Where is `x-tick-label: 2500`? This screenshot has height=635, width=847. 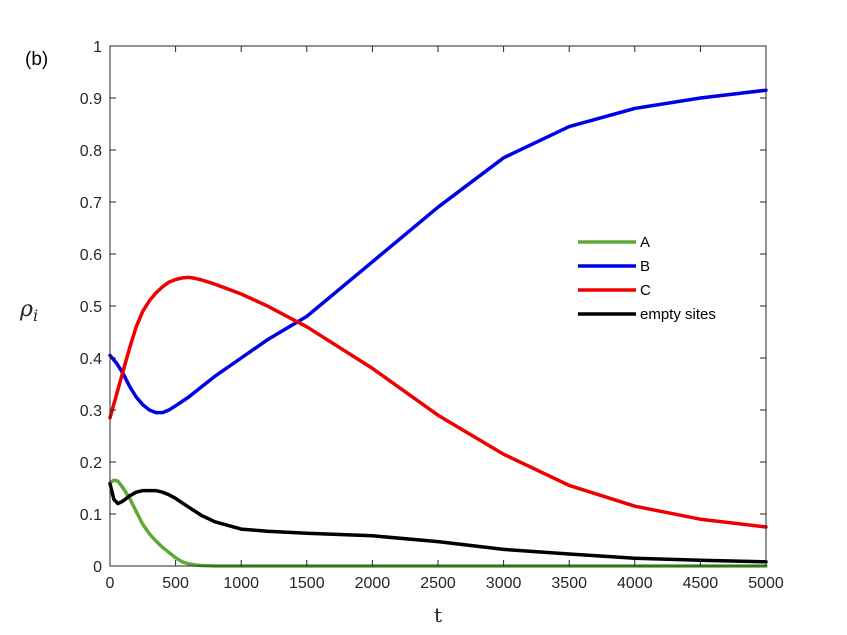
x-tick-label: 2500 is located at coordinates (438, 583).